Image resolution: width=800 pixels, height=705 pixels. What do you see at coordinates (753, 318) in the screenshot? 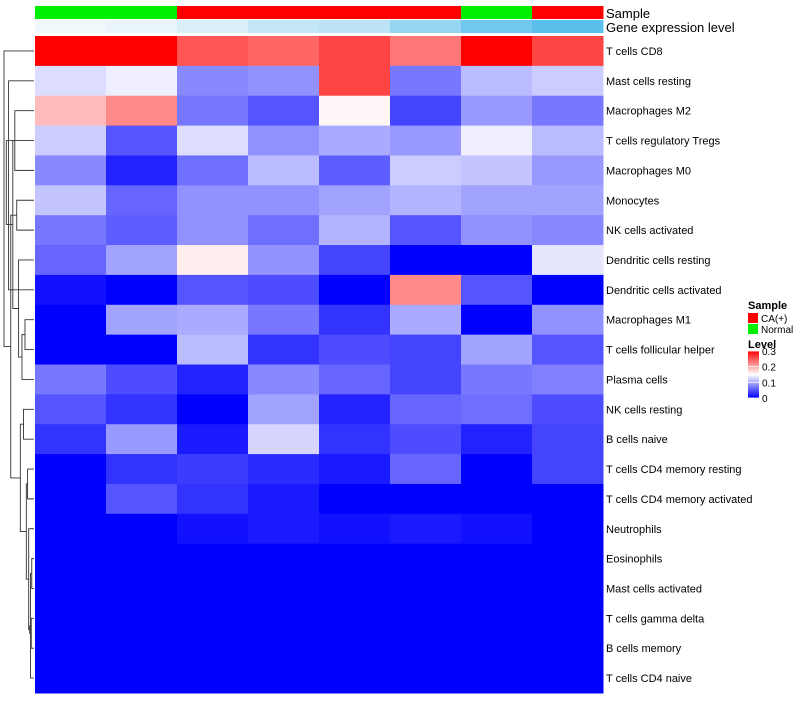
I see `legend-swatch-ca` at bounding box center [753, 318].